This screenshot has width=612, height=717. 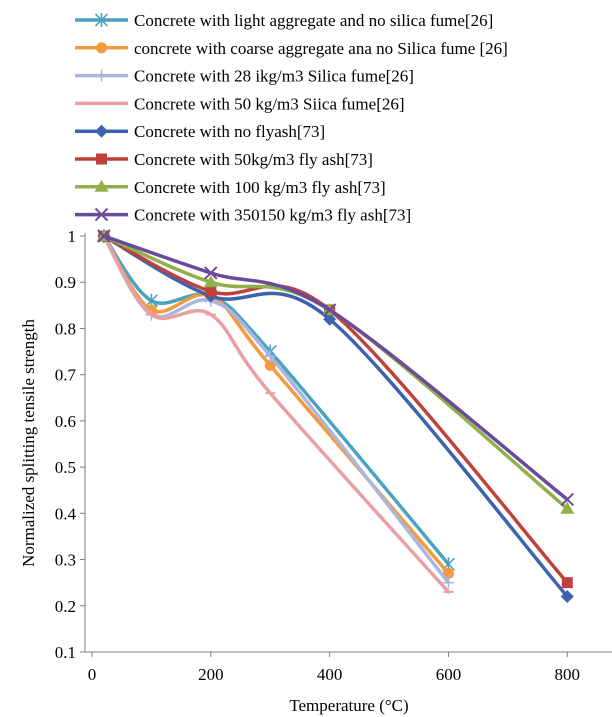 I want to click on legend-item: Concrete with 100 kg/m3 fly ash[73], so click(x=230, y=187).